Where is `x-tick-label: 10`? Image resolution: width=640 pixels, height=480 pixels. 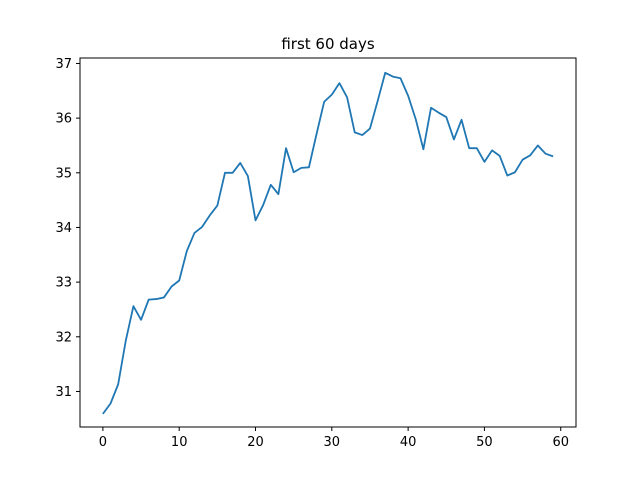 x-tick-label: 10 is located at coordinates (179, 442).